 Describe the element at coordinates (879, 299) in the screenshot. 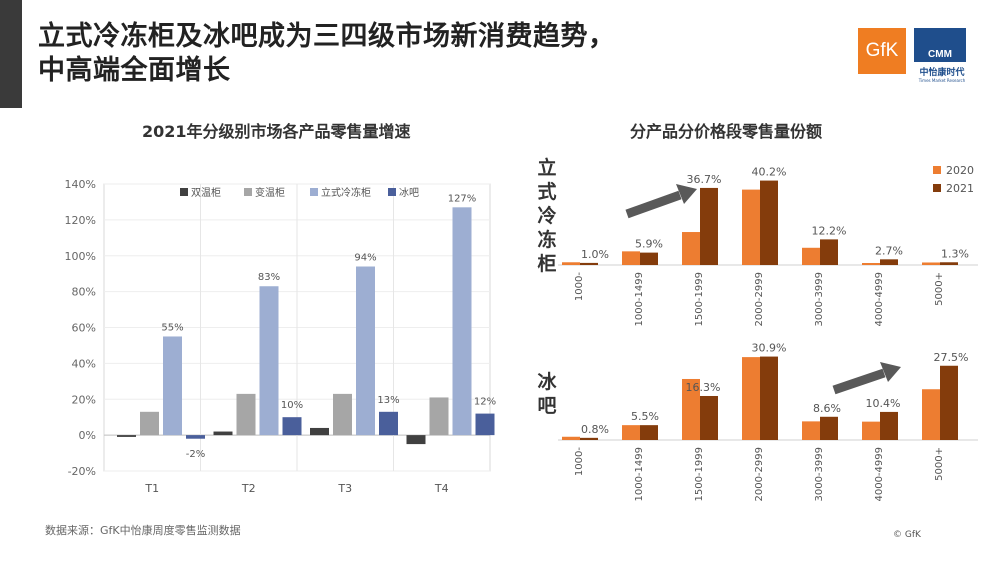

I see `freezer-xtick-label: 4000-4999` at that location.